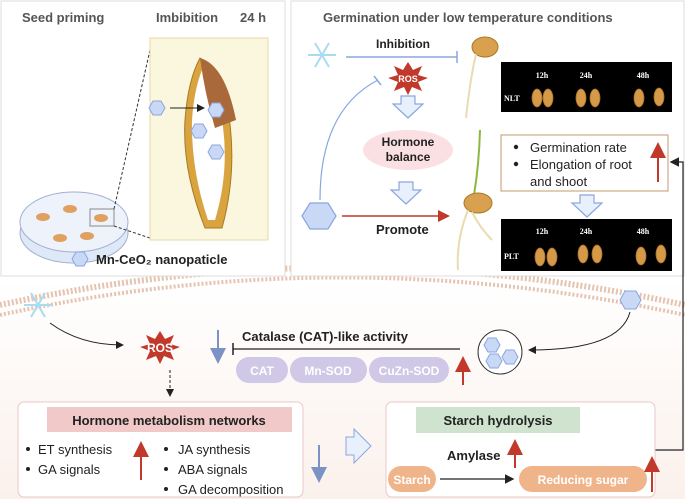  Describe the element at coordinates (169, 420) in the screenshot. I see `hormone-box-title: Hormone metabolism networks` at that location.